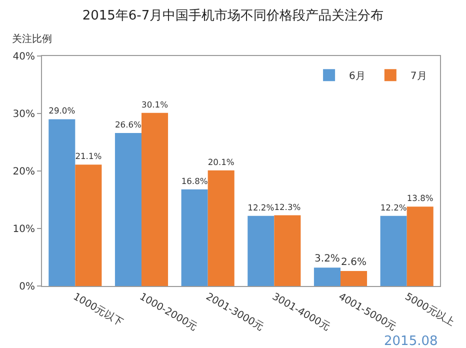 The image size is (466, 348). What do you see at coordinates (23, 57) in the screenshot?
I see `y-tick-label: 40%` at bounding box center [23, 57].